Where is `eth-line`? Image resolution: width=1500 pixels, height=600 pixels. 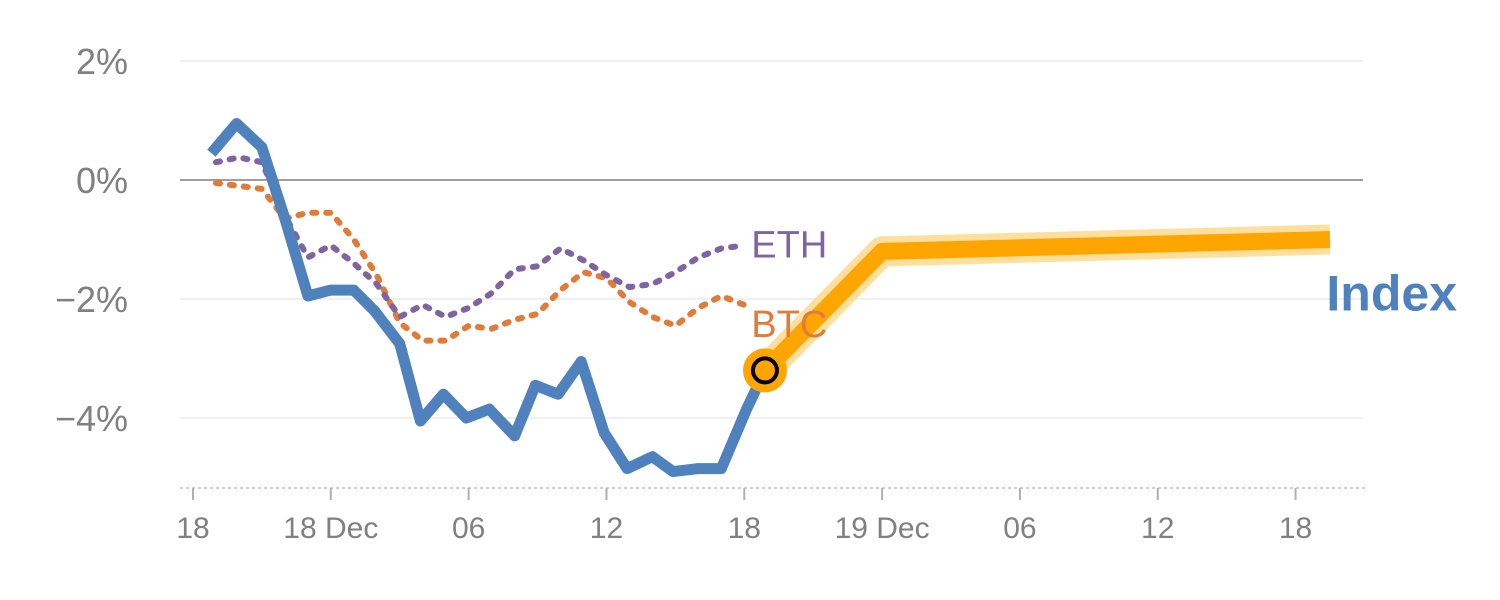
eth-line is located at coordinates (480, 237).